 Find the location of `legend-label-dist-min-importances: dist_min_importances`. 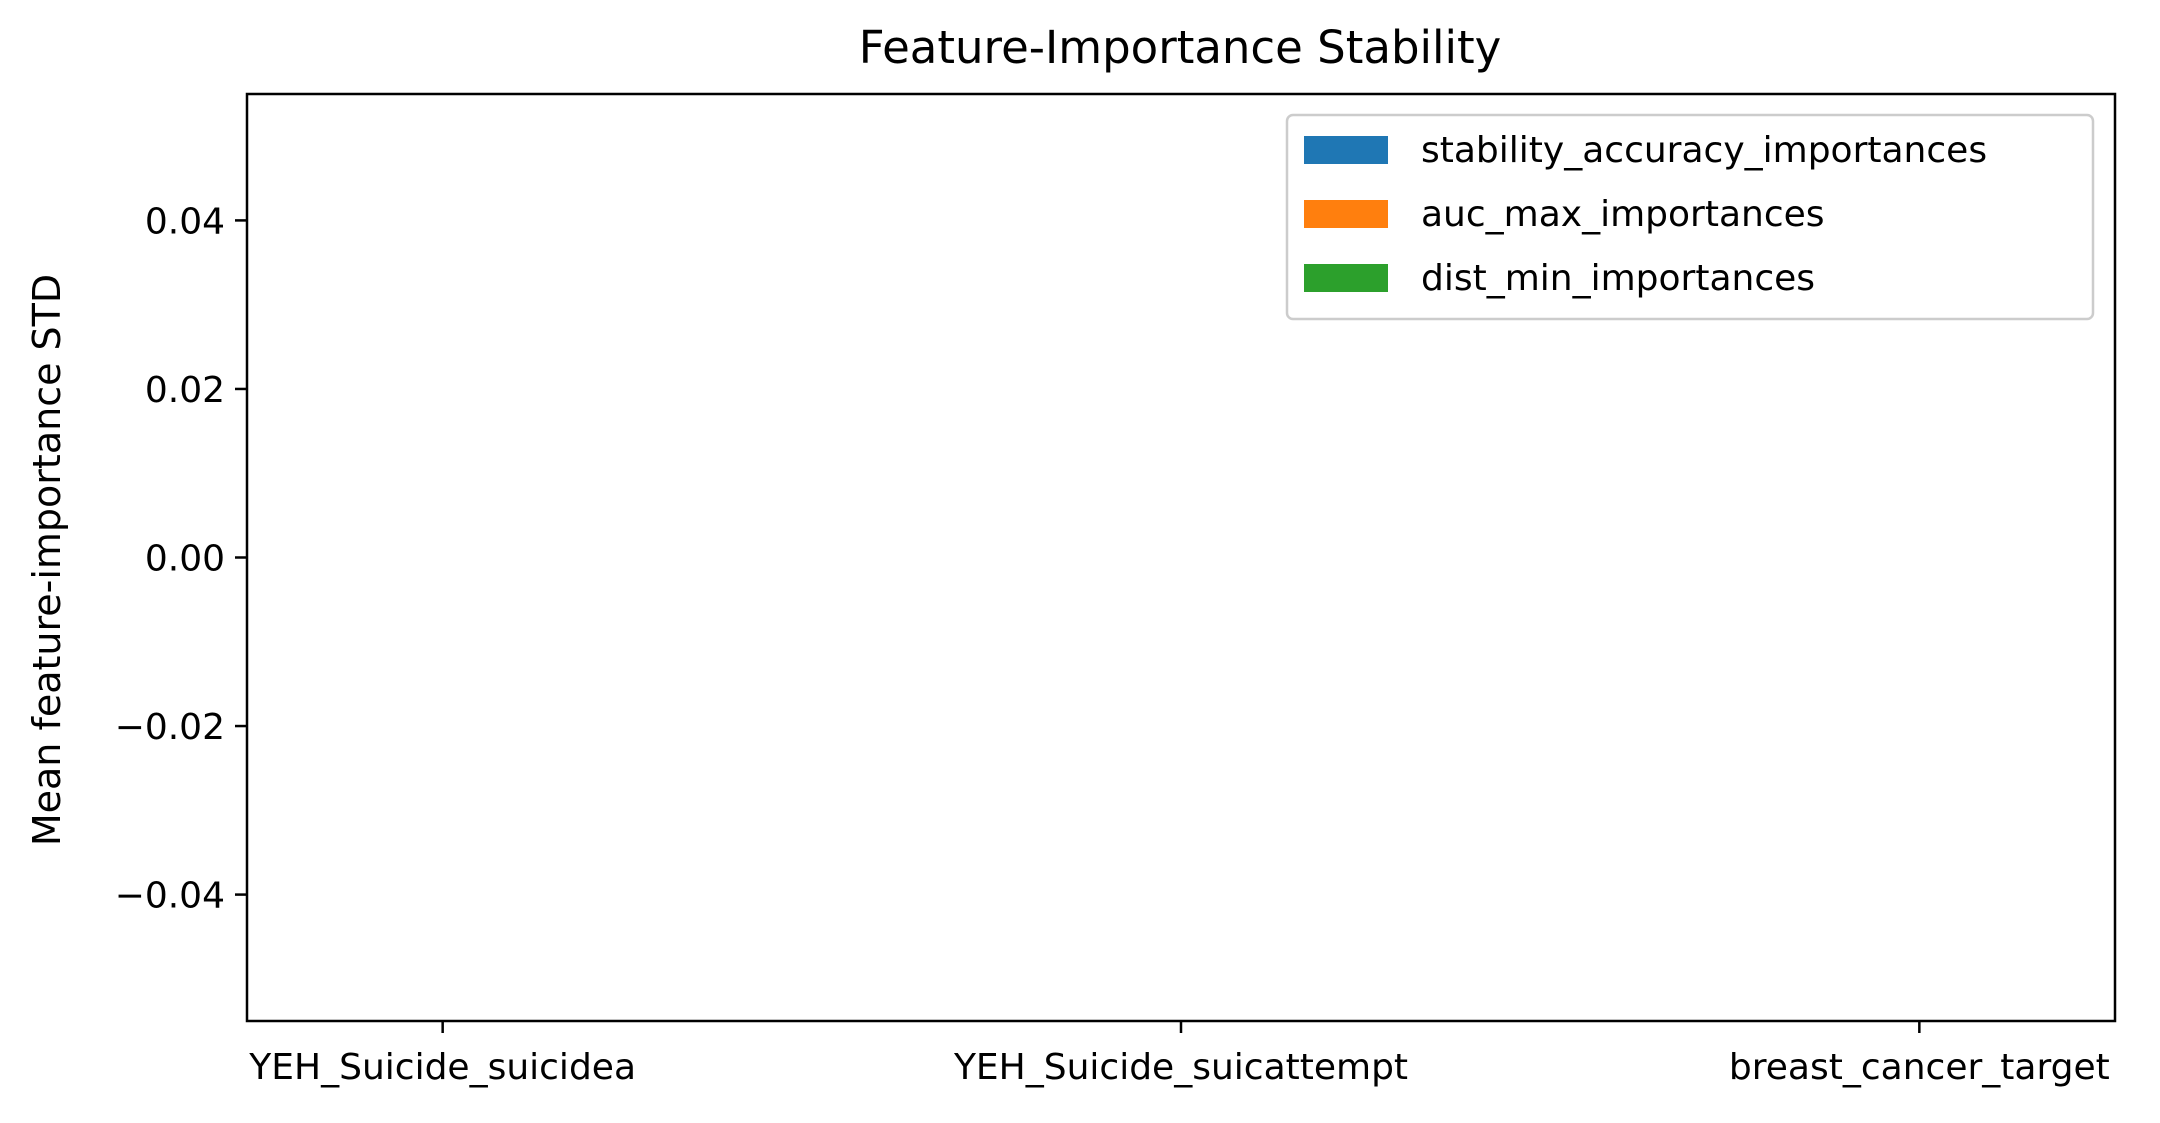

legend-label-dist-min-importances: dist_min_importances is located at coordinates (1618, 278).